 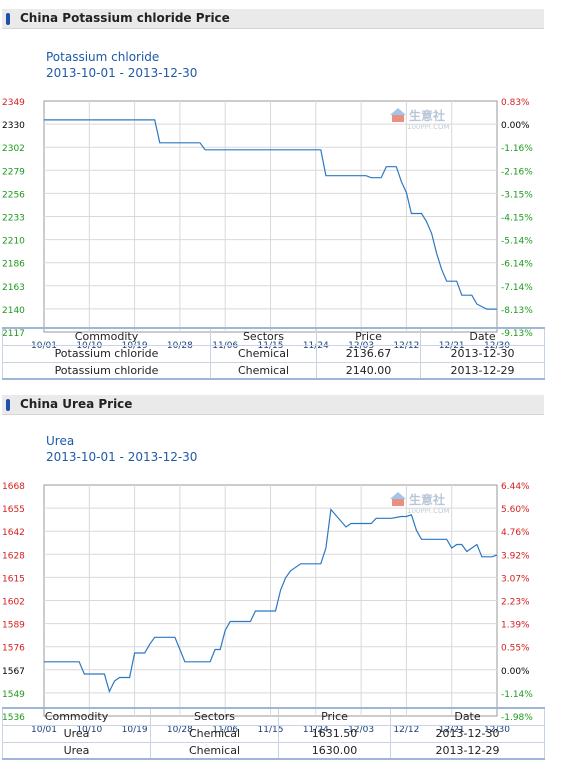 What do you see at coordinates (13, 311) in the screenshot?
I see `y-tick-label: 2140` at bounding box center [13, 311].